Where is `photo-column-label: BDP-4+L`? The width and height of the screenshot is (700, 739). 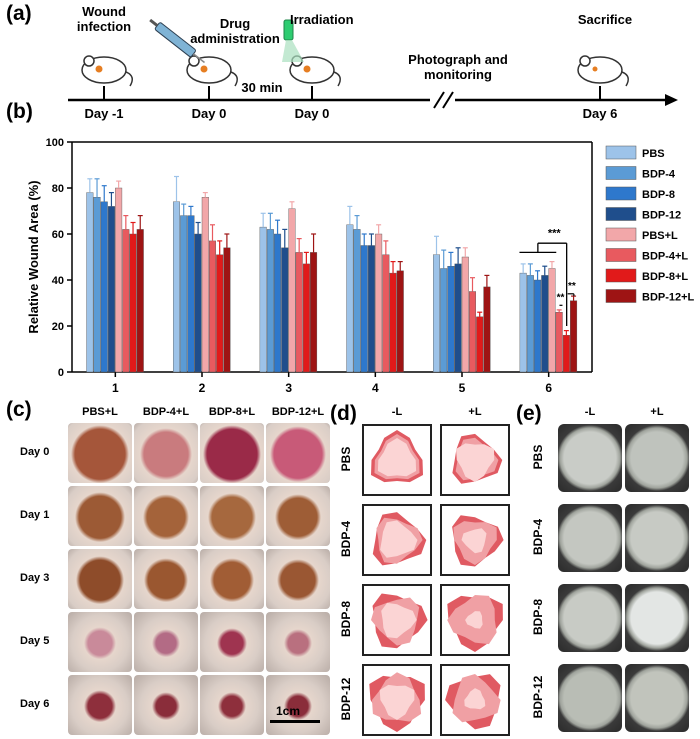 photo-column-label: BDP-4+L is located at coordinates (166, 412).